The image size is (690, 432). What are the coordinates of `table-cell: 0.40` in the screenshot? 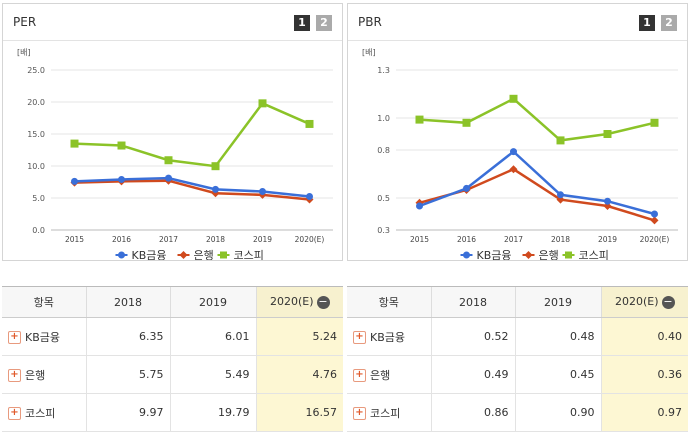 It's located at (644, 336).